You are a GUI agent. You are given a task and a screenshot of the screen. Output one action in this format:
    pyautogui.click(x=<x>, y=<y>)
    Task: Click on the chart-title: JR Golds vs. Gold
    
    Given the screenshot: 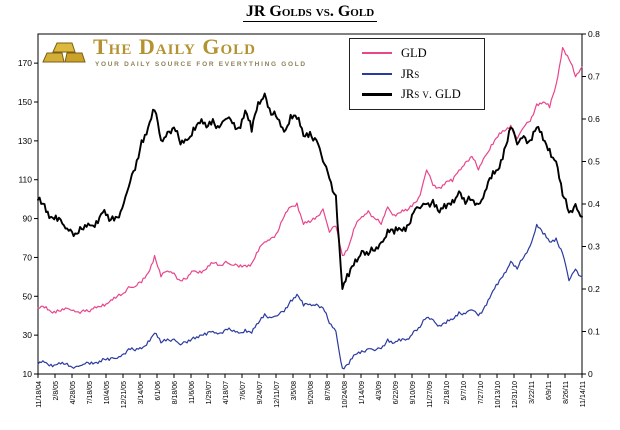 What is the action you would take?
    pyautogui.click(x=310, y=12)
    